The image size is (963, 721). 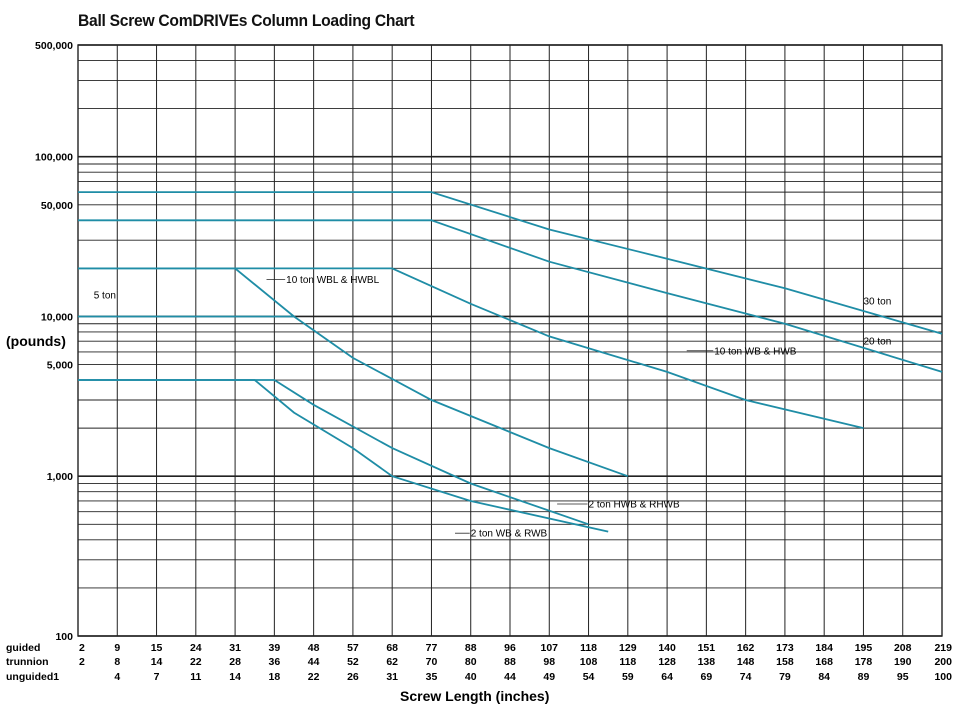 I want to click on x-tick-label: 184, so click(x=824, y=648).